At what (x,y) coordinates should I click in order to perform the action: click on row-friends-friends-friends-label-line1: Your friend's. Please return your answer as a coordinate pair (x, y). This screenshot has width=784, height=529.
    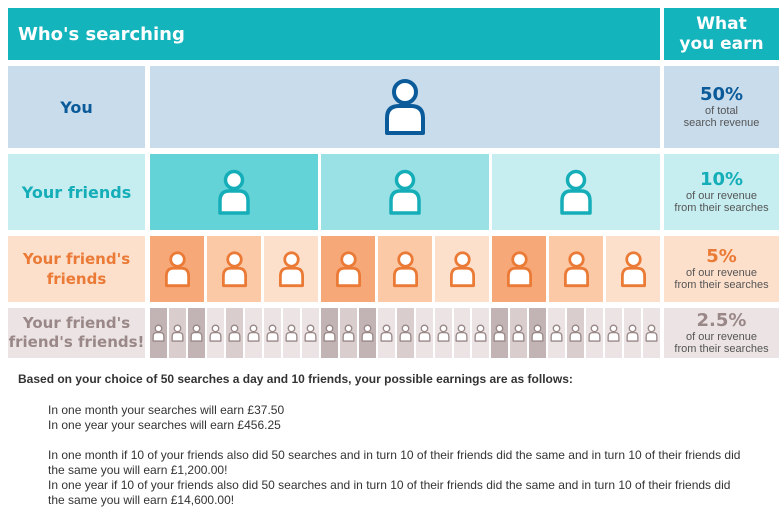
    Looking at the image, I should click on (76, 323).